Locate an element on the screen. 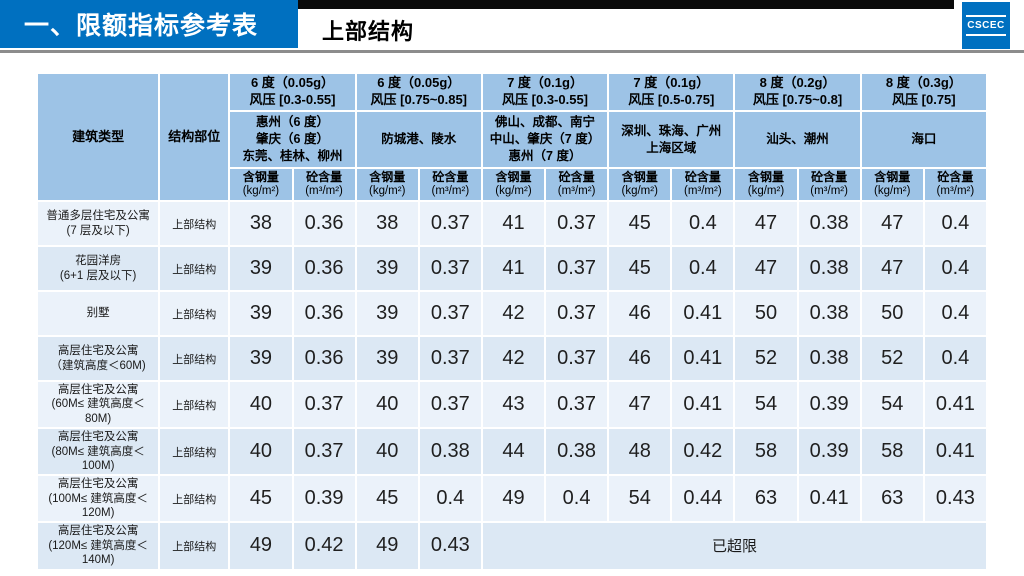 The width and height of the screenshot is (1024, 576). measure-header-concrete-6: 砼含量 (m³/m²) is located at coordinates (955, 184).